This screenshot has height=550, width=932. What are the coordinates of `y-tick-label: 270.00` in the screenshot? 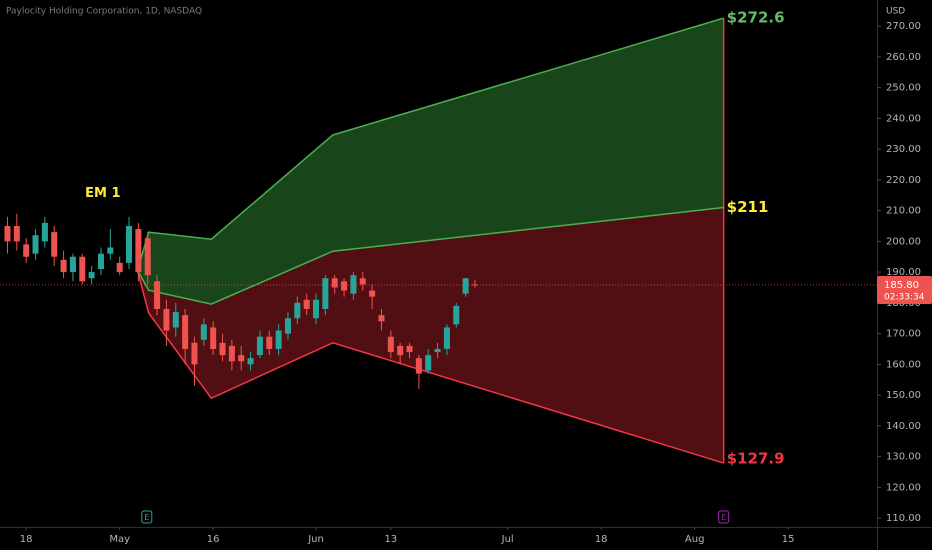 It's located at (903, 26).